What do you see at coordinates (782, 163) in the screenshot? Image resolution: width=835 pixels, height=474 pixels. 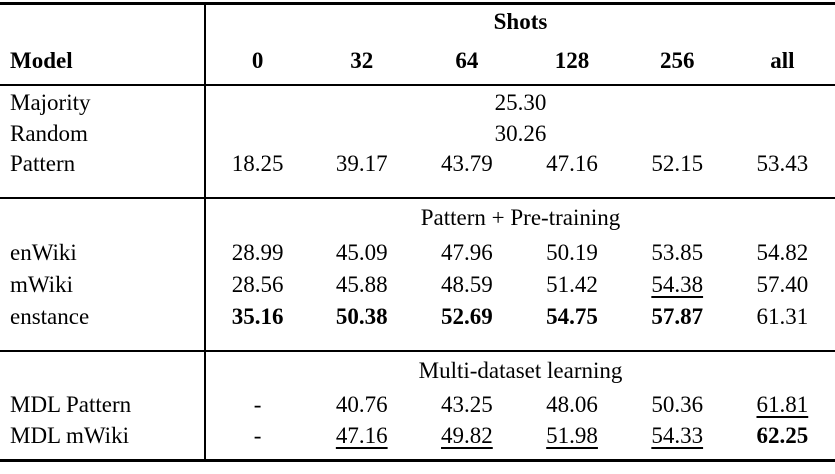 I see `value-text: 53.43` at bounding box center [782, 163].